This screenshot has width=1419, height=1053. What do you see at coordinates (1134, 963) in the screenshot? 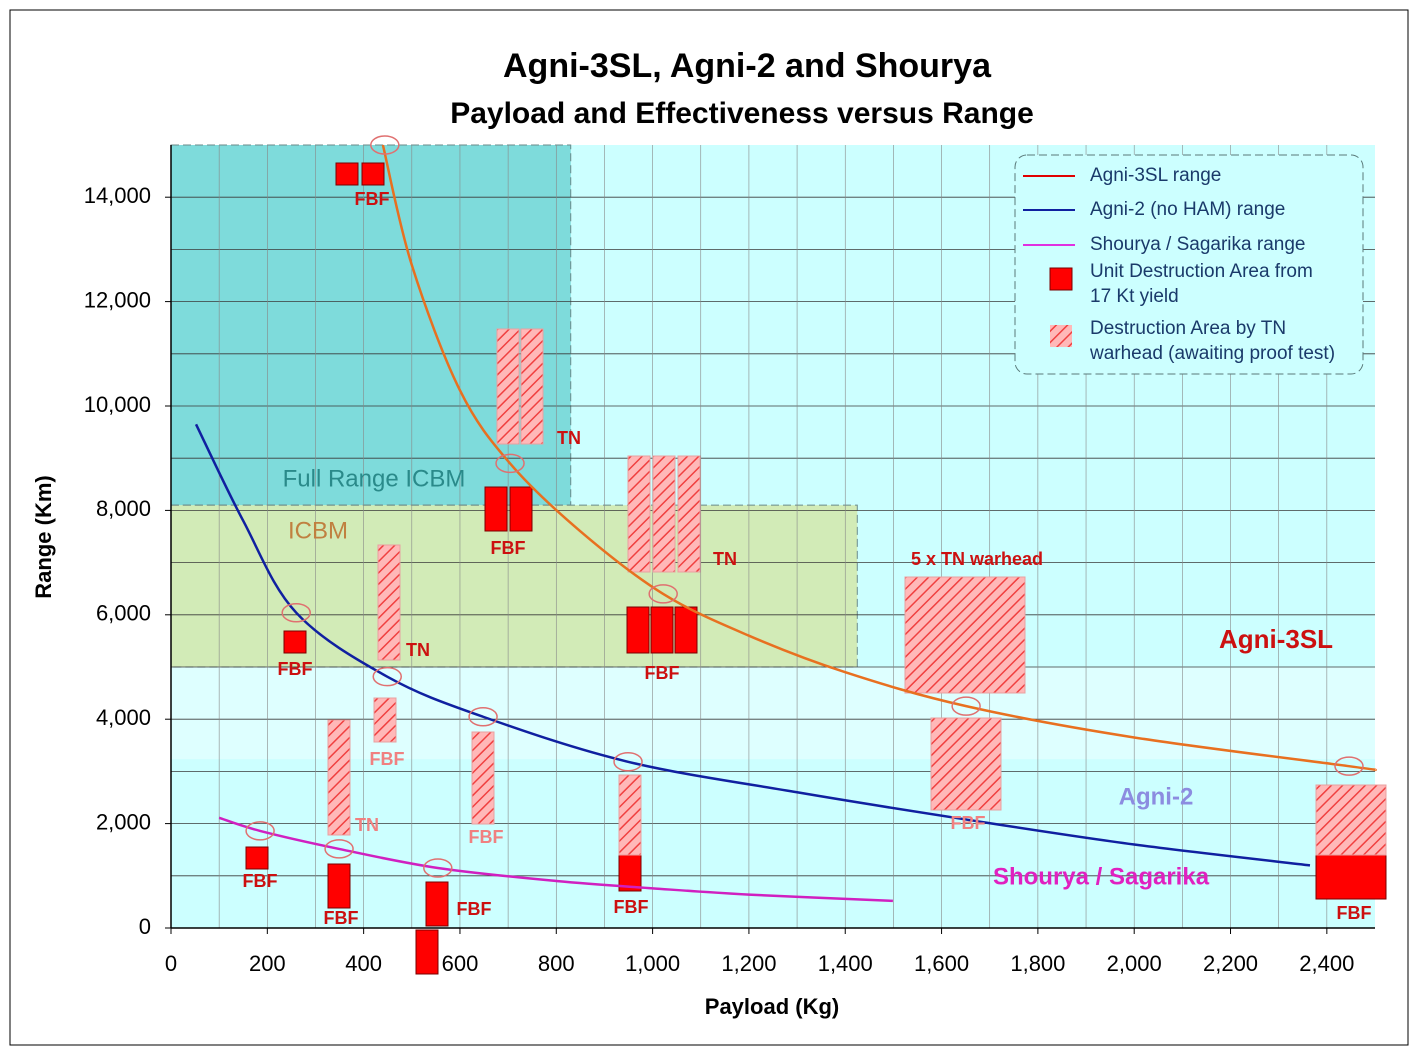
I see `x-tick-label: 2,000` at bounding box center [1134, 963].